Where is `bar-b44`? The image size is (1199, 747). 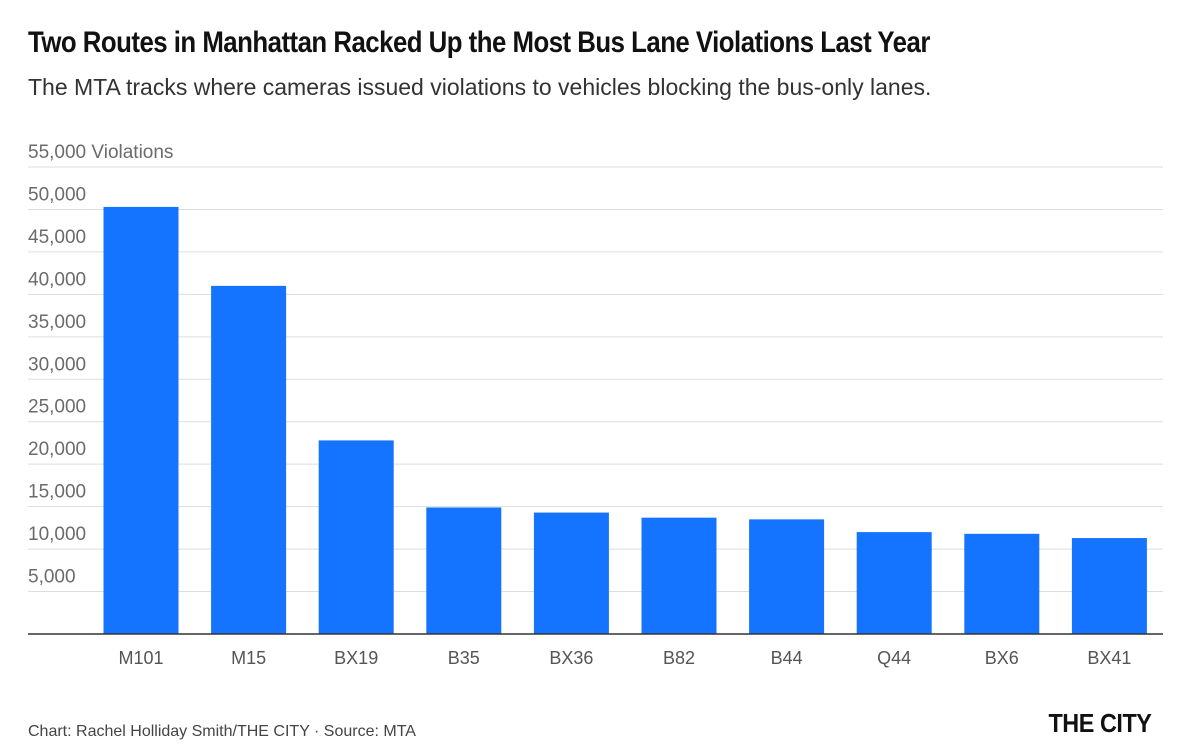 bar-b44 is located at coordinates (787, 576).